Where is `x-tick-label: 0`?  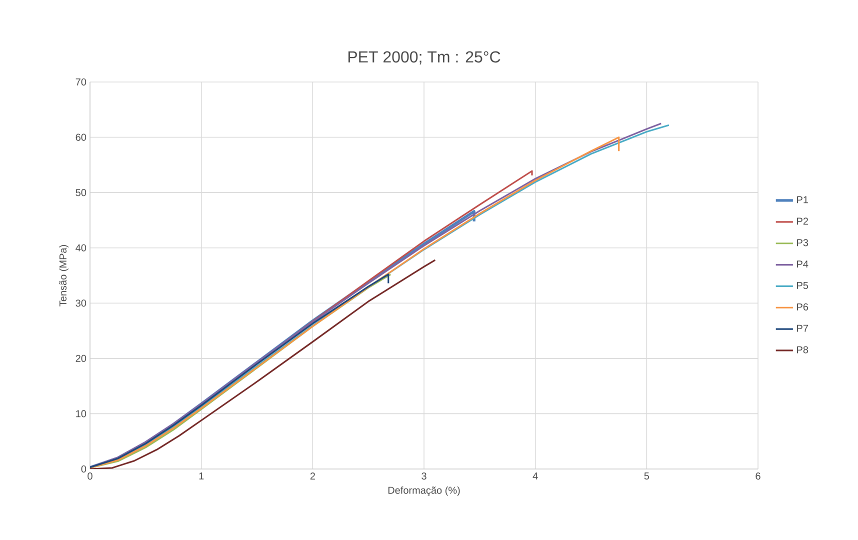 x-tick-label: 0 is located at coordinates (90, 476).